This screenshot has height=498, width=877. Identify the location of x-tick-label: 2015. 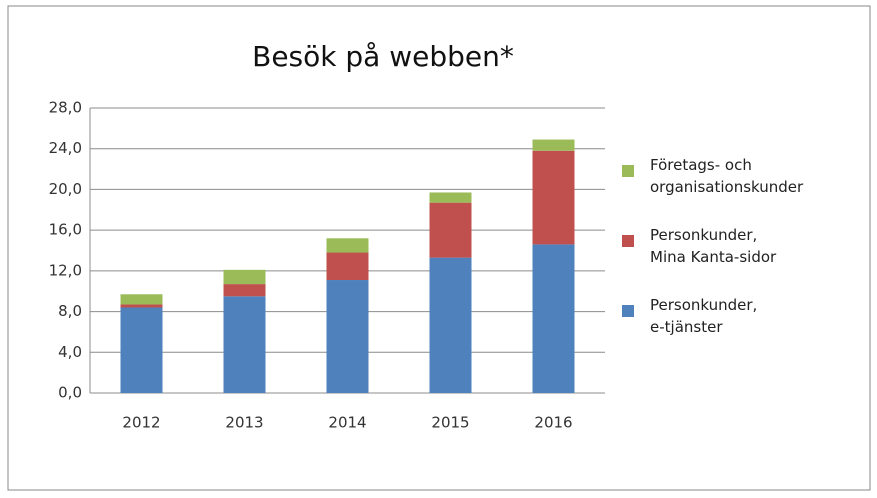
(450, 423).